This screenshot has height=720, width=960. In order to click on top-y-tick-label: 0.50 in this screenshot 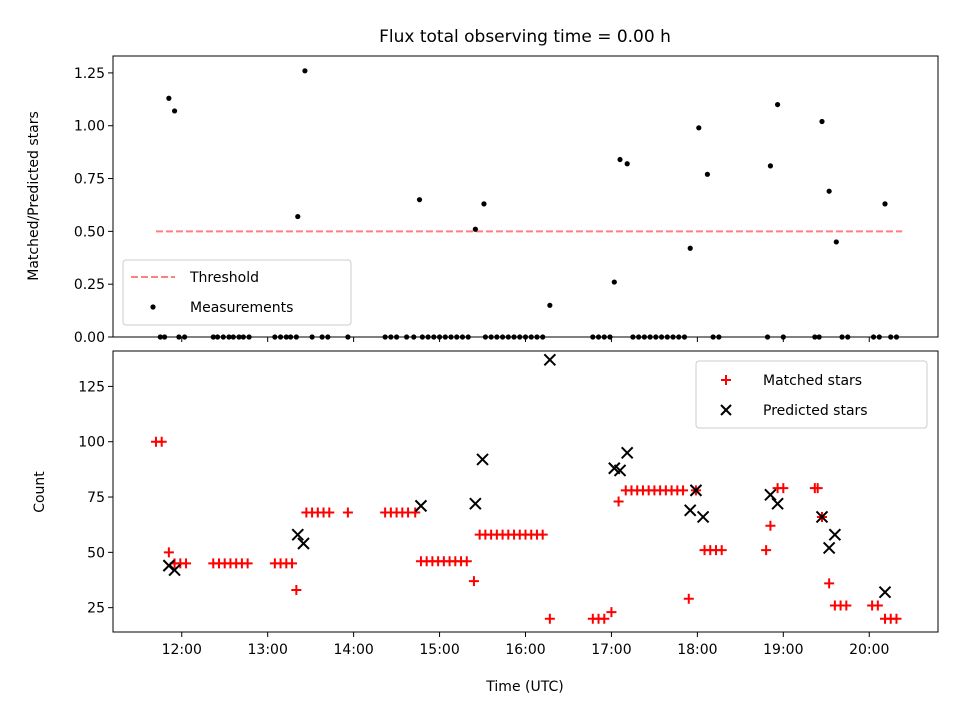, I will do `click(89, 232)`.